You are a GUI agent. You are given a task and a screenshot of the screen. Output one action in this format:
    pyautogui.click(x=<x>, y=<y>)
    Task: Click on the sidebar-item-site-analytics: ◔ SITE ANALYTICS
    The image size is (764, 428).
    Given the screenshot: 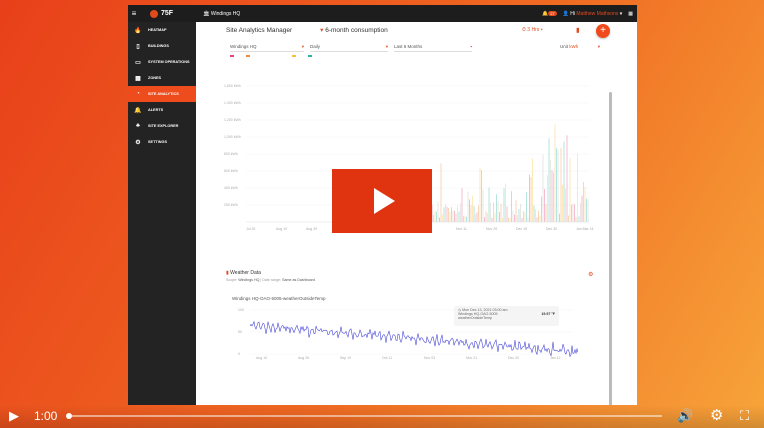 What is the action you would take?
    pyautogui.click(x=162, y=94)
    